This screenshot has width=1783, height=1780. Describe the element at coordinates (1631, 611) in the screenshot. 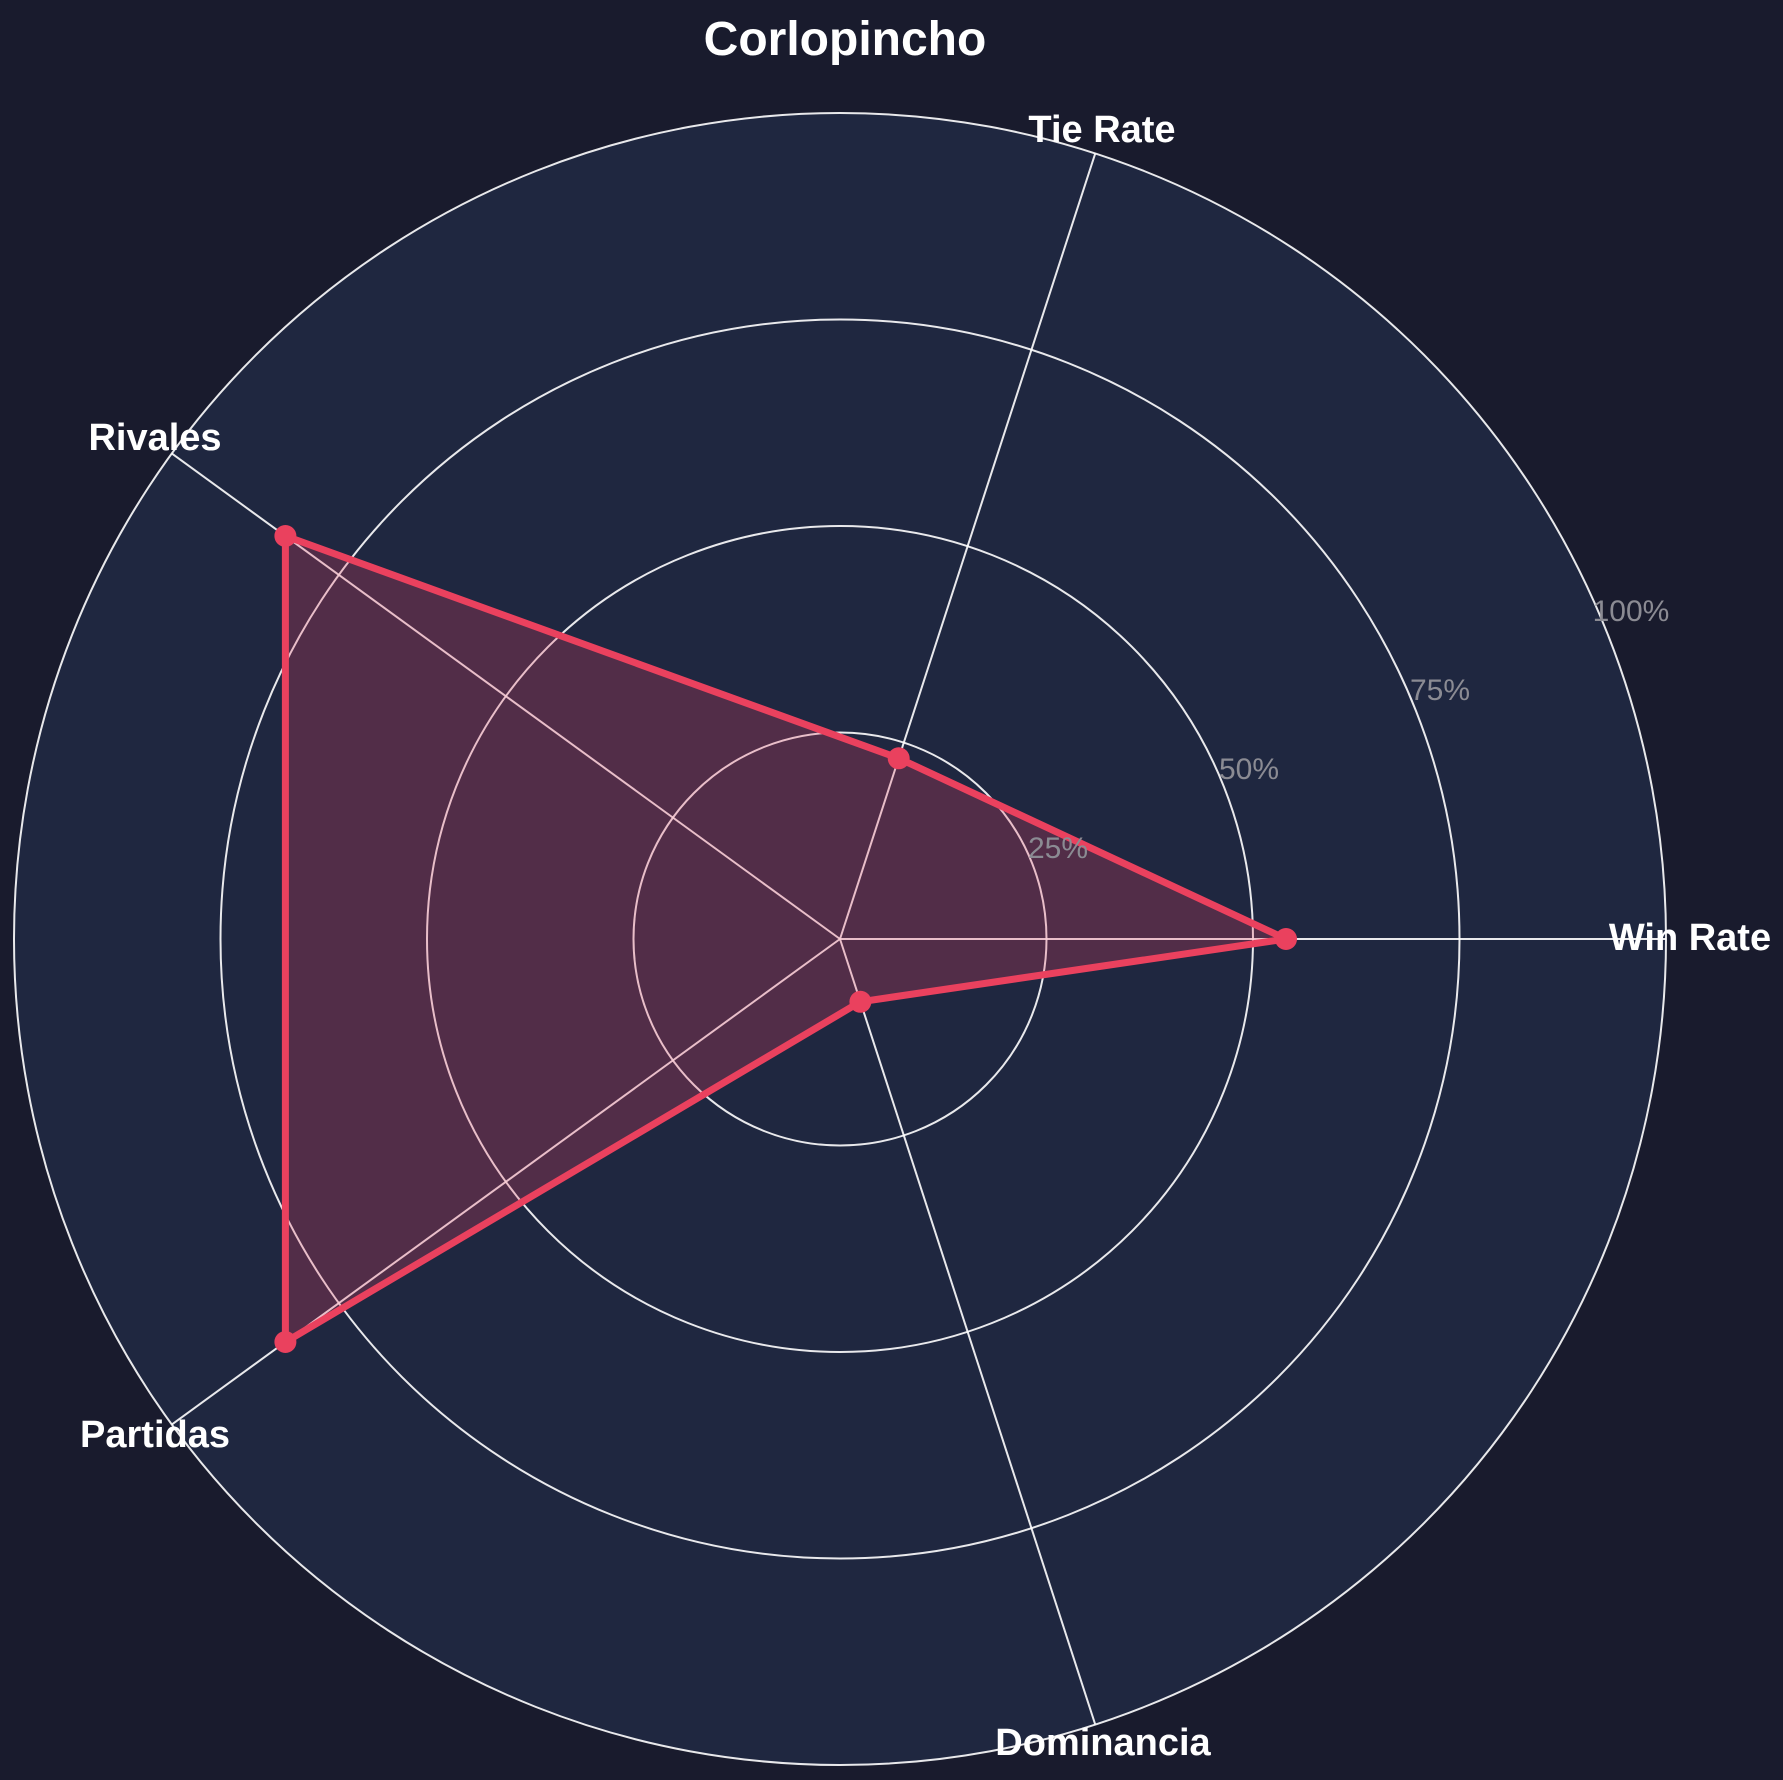

I see `radial-tick-label: 100%` at that location.